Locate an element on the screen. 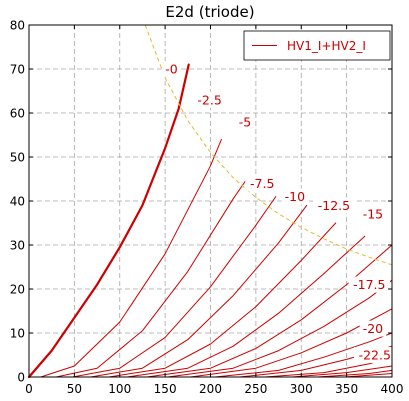  x-tick-label: 350 is located at coordinates (346, 389).